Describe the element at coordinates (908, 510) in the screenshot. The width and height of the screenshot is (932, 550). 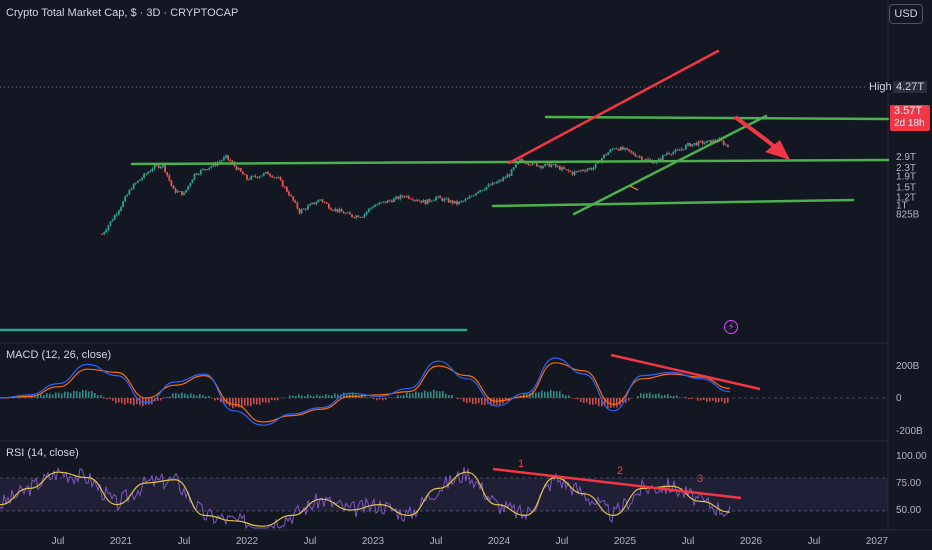
I see `rsi-tick-label: 50.00` at that location.